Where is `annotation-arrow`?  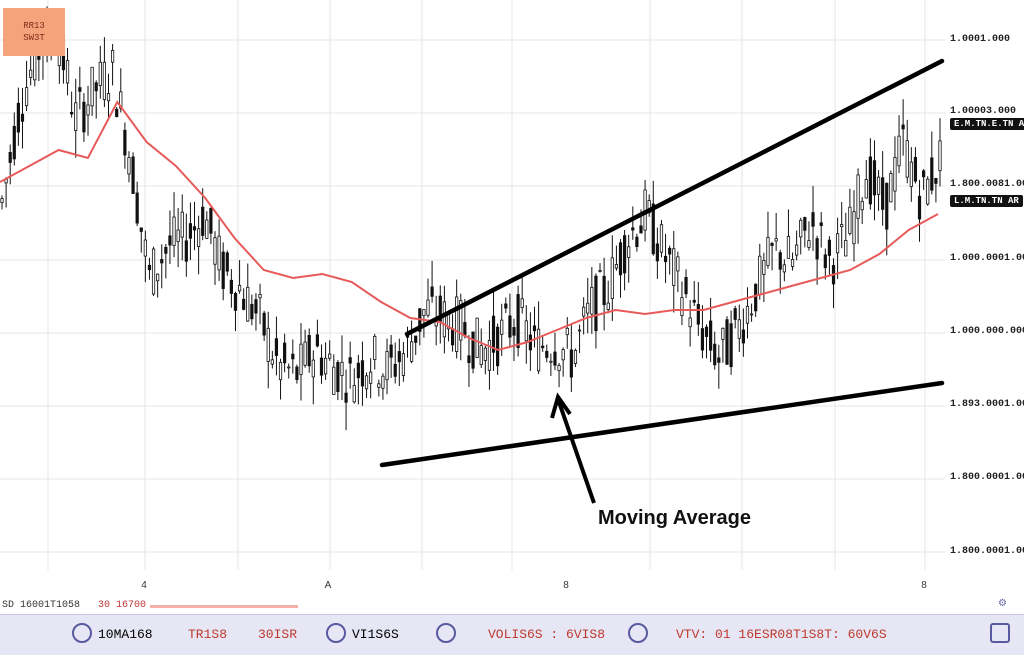 annotation-arrow is located at coordinates (573, 448).